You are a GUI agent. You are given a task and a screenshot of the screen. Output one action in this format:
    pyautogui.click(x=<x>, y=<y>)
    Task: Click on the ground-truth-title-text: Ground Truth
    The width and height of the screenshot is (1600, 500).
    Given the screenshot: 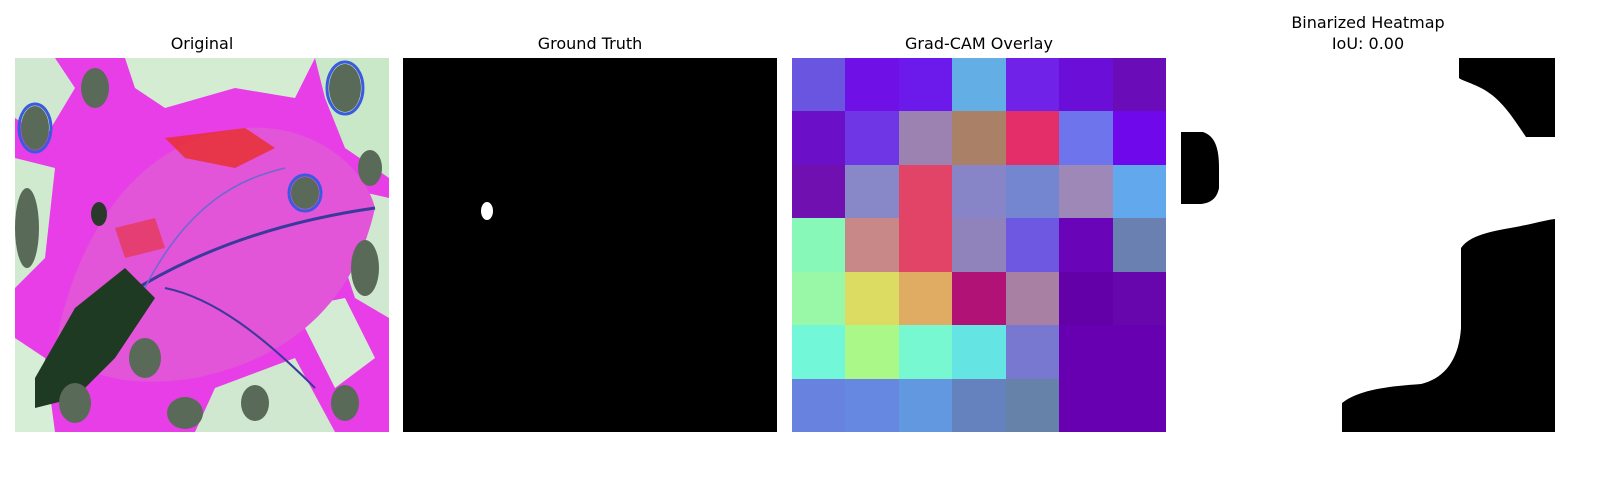 What is the action you would take?
    pyautogui.click(x=590, y=43)
    